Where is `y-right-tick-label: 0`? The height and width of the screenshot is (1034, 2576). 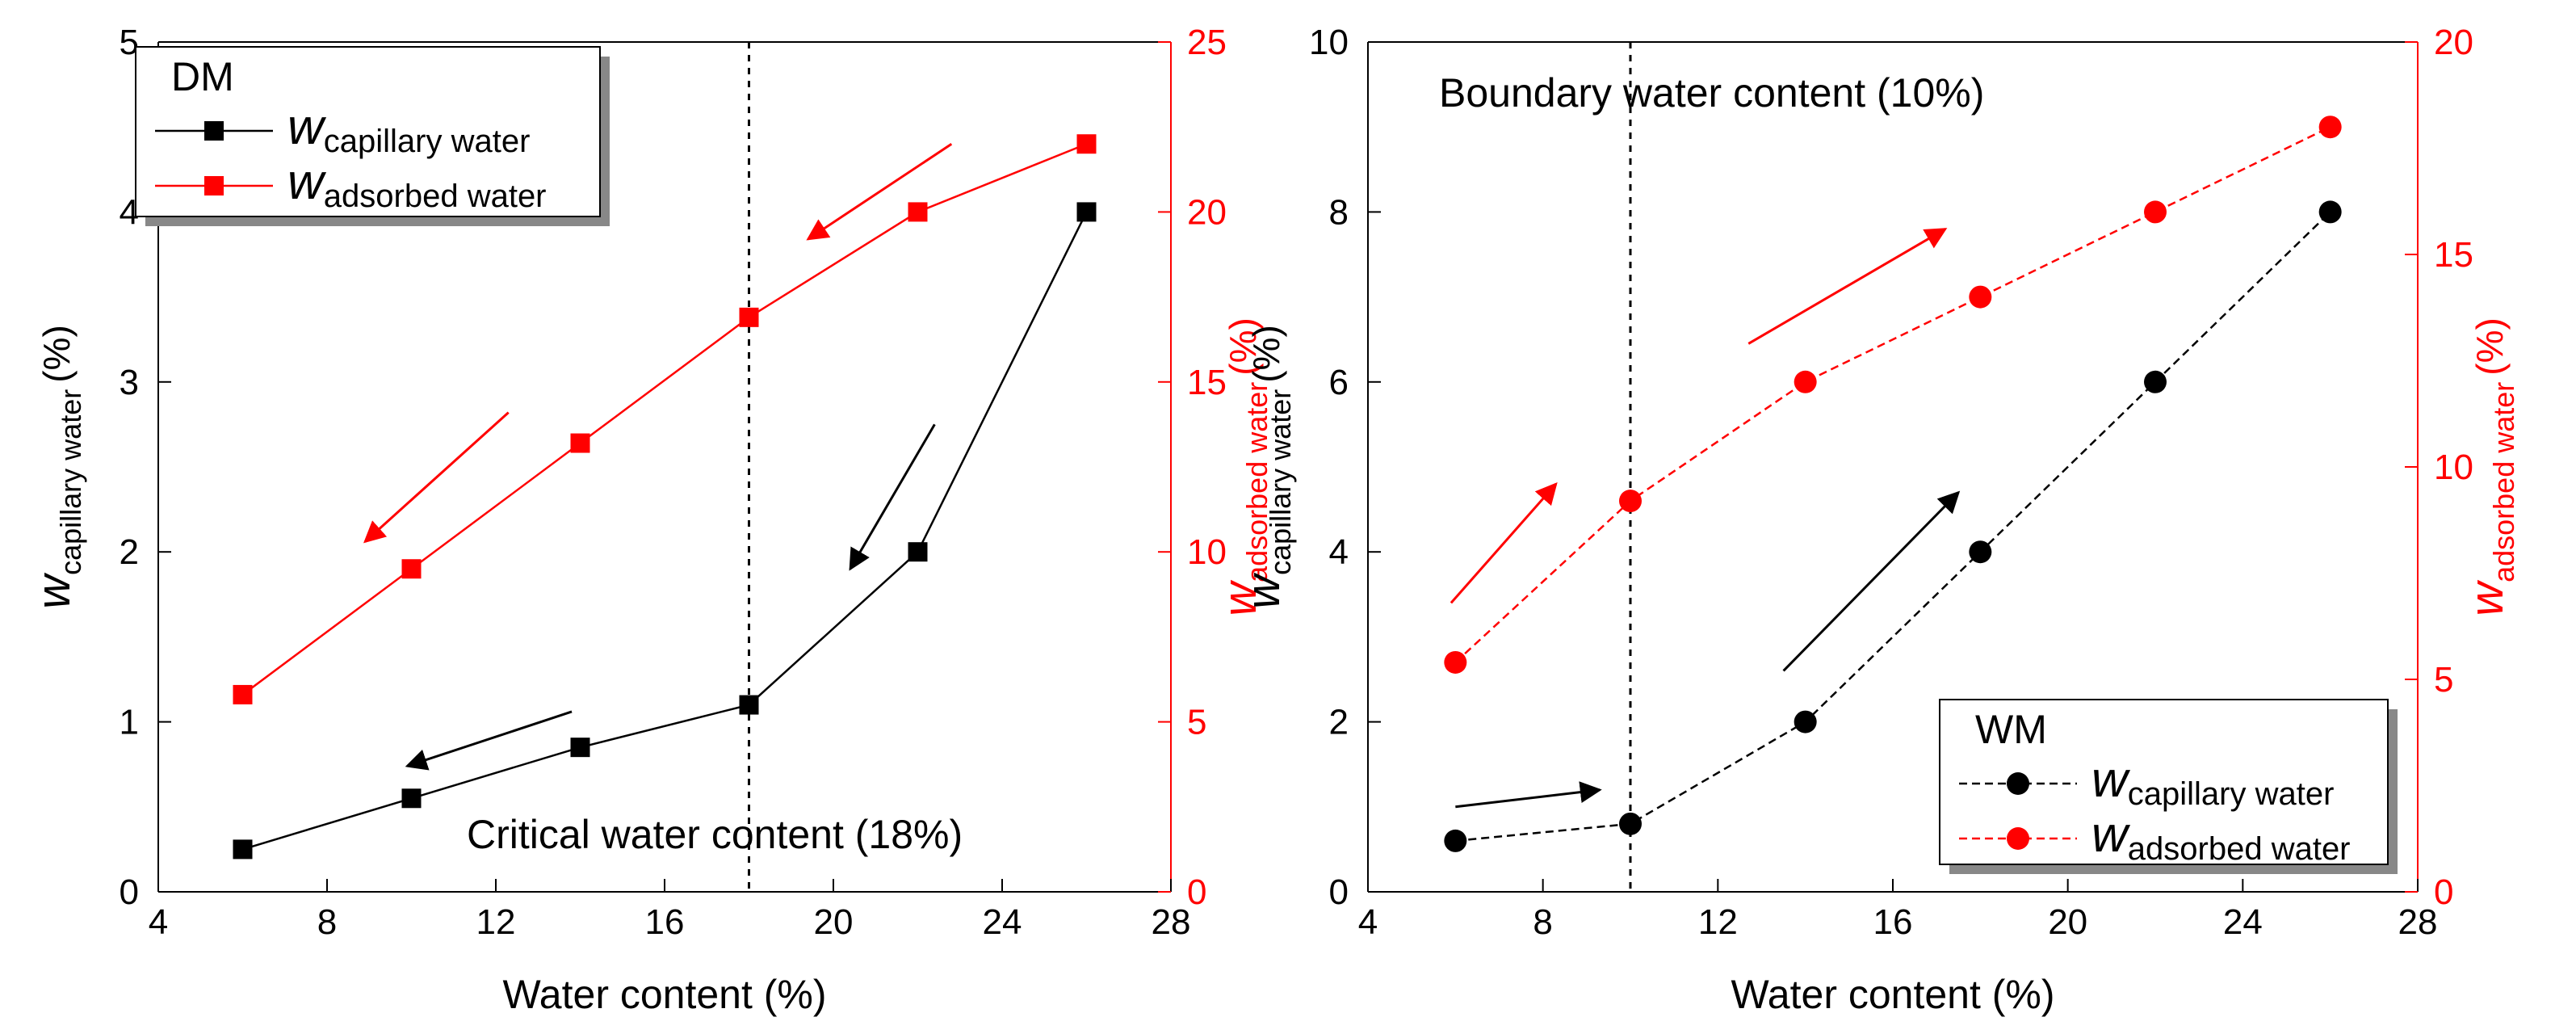
y-right-tick-label: 0 is located at coordinates (2443, 892).